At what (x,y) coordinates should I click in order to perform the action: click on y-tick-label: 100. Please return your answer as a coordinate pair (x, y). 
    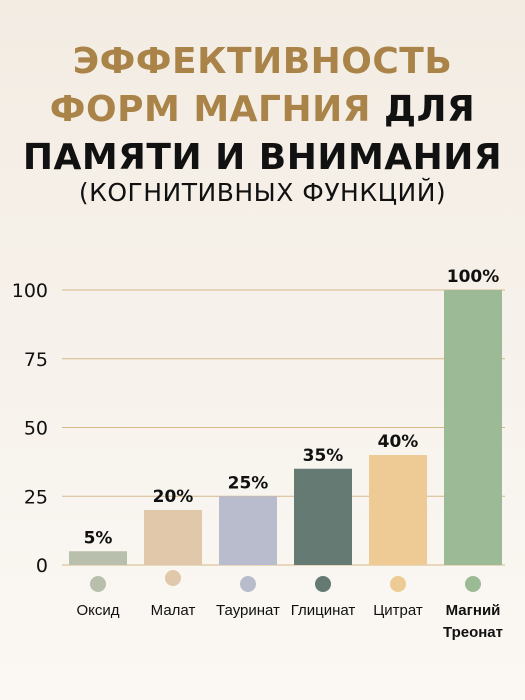
    Looking at the image, I should click on (30, 291).